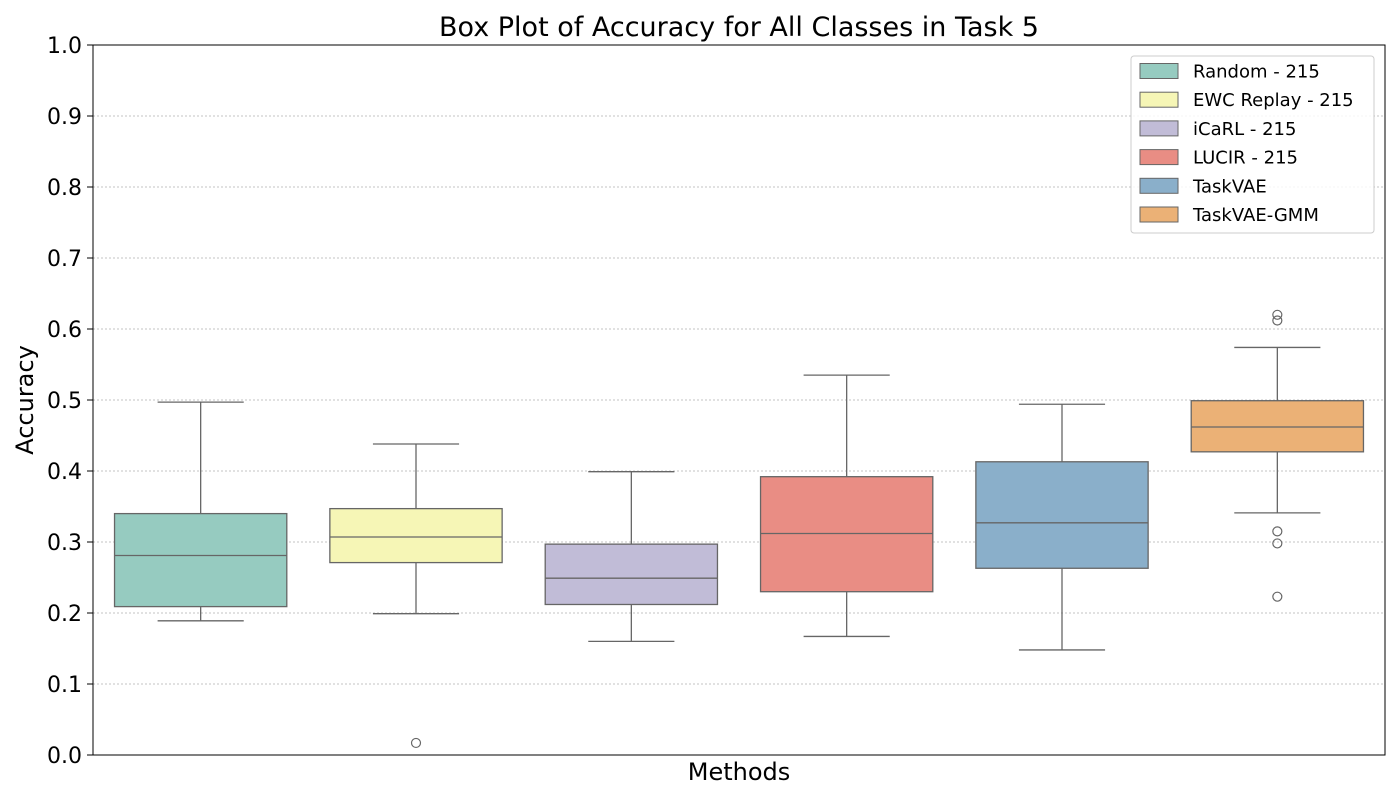 The image size is (1400, 800). Describe the element at coordinates (64, 543) in the screenshot. I see `y-tick-label: 0.3` at that location.